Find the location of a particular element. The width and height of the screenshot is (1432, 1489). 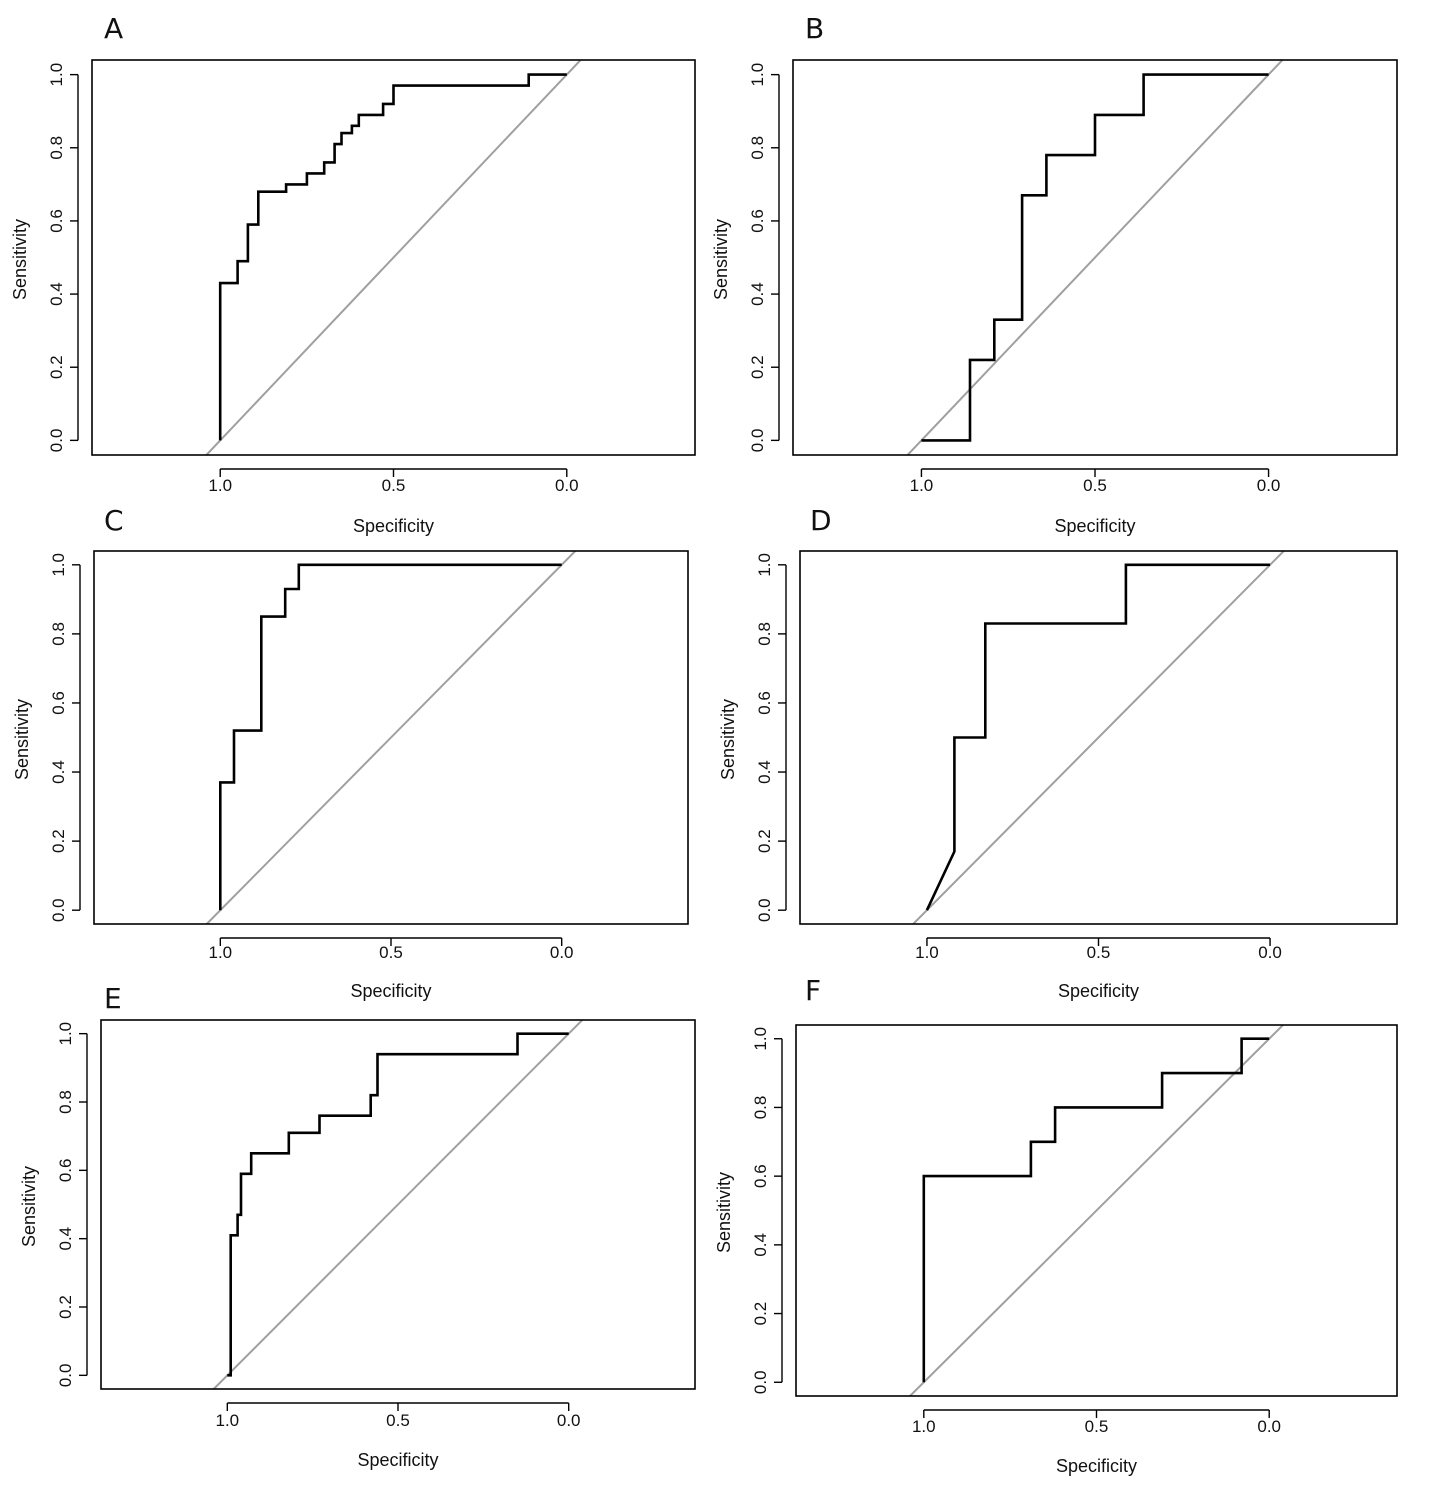

y-tick-label-c: 0.6 is located at coordinates (58, 703).